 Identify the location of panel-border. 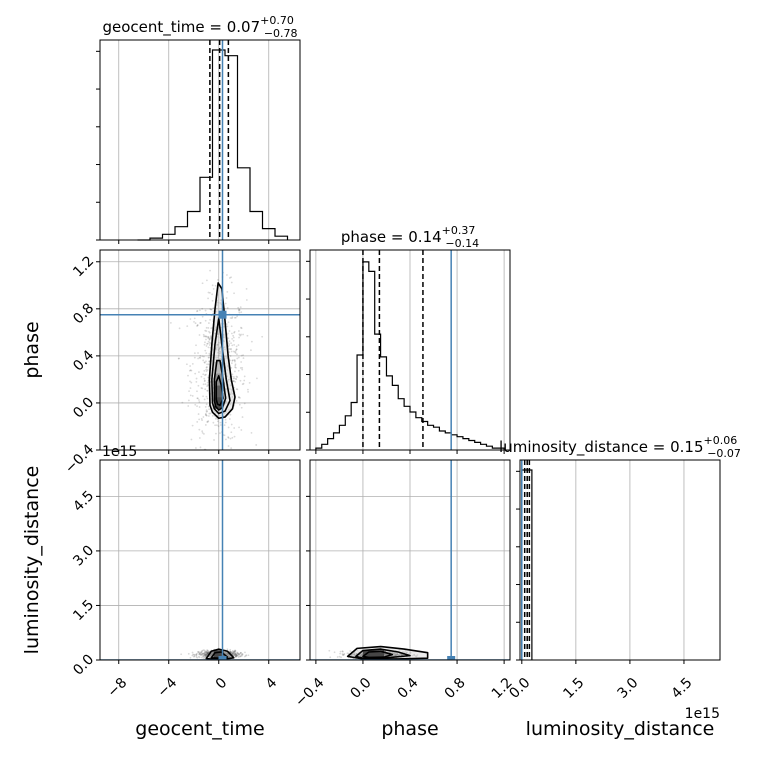
(200, 560).